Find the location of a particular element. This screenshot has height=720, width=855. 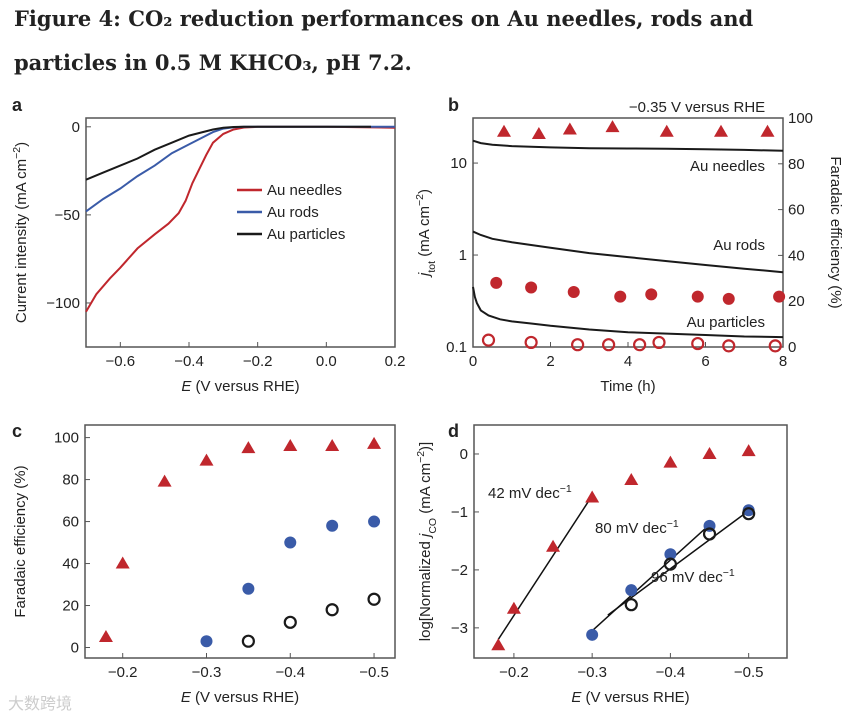

panel-label-c: c is located at coordinates (17, 431).